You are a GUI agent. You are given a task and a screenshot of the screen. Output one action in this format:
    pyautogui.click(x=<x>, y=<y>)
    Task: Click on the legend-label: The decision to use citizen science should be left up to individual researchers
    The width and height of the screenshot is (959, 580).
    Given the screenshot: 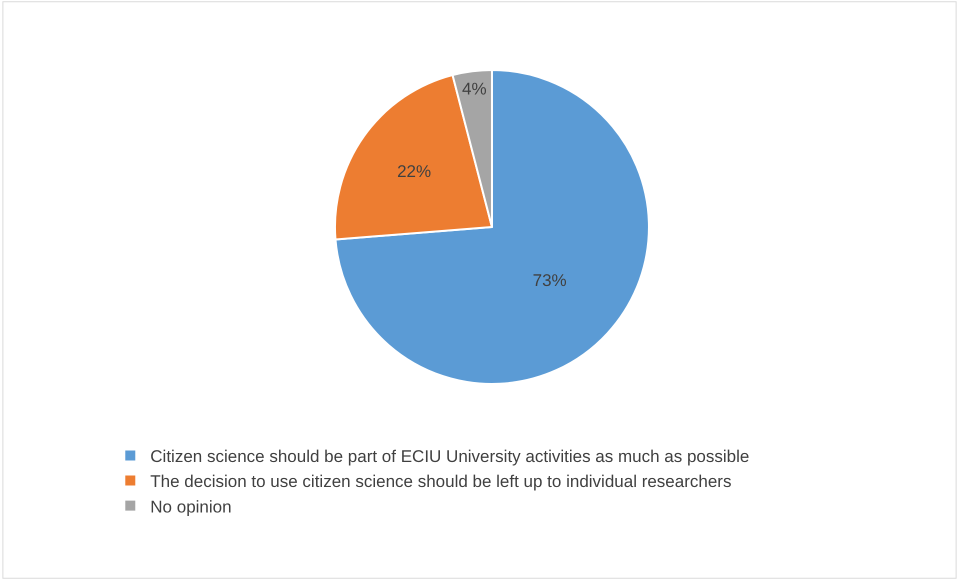 What is the action you would take?
    pyautogui.click(x=441, y=482)
    